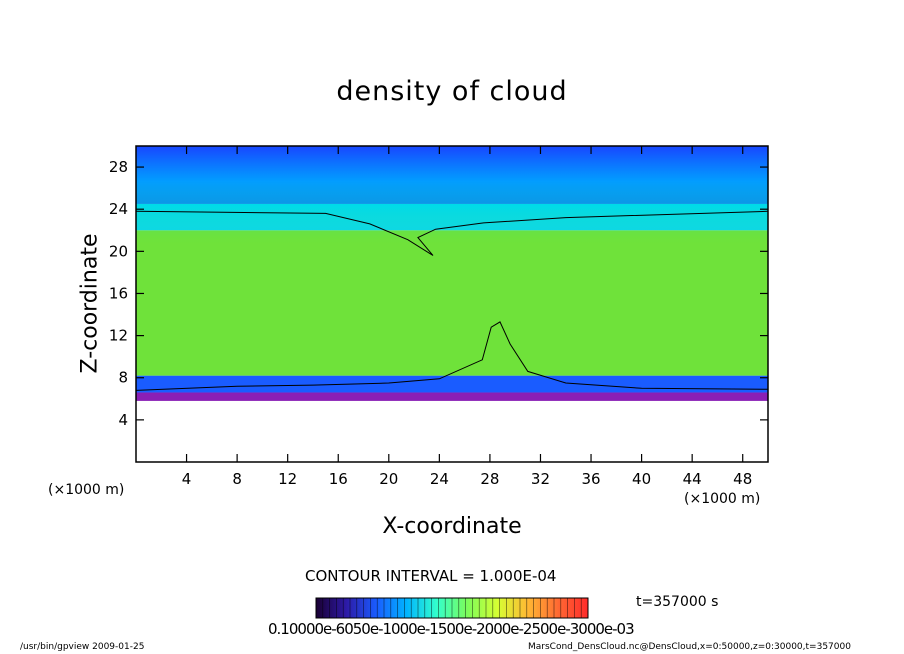 The width and height of the screenshot is (904, 654). I want to click on lower-contour, so click(452, 356).